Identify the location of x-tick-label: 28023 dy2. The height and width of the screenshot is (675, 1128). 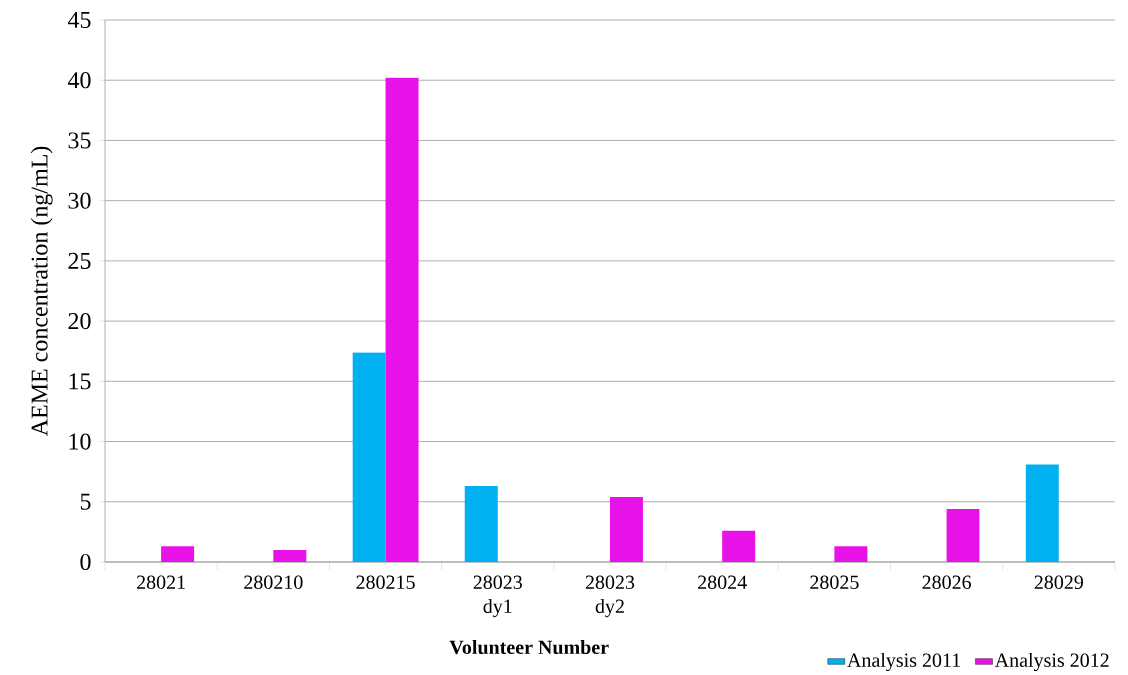
(610, 596).